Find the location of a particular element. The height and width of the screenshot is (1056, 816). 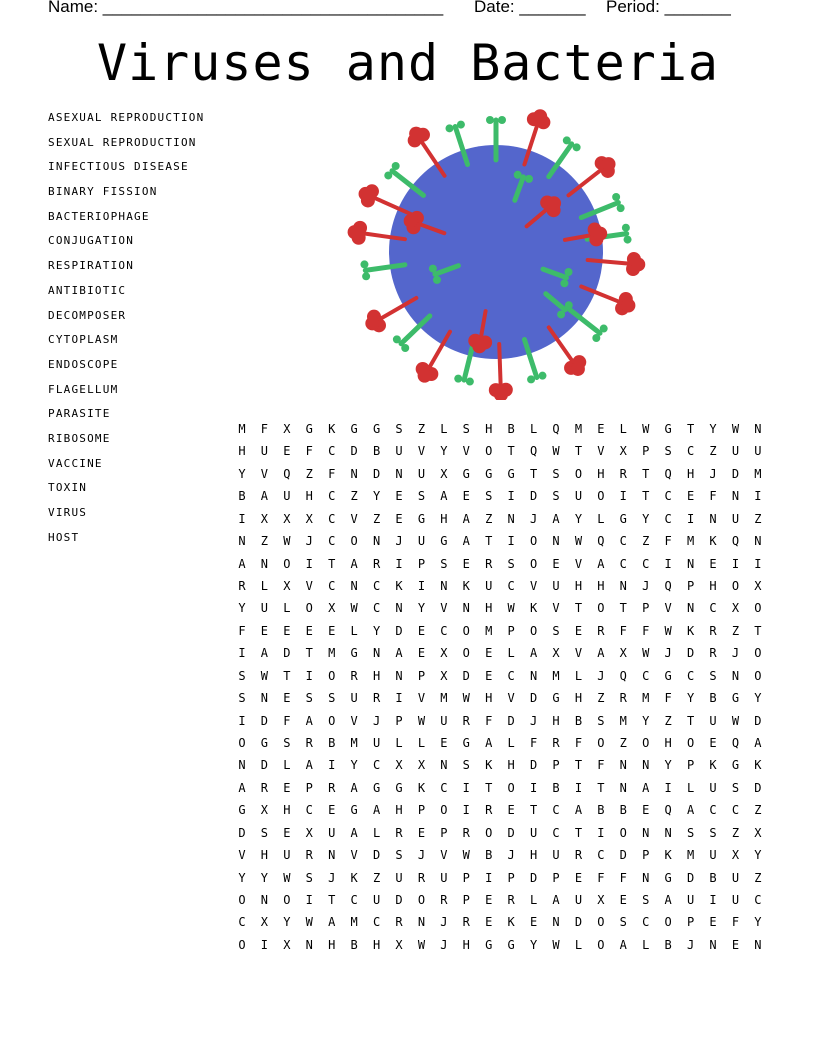

date-field: Date: _______ is located at coordinates (530, 8).